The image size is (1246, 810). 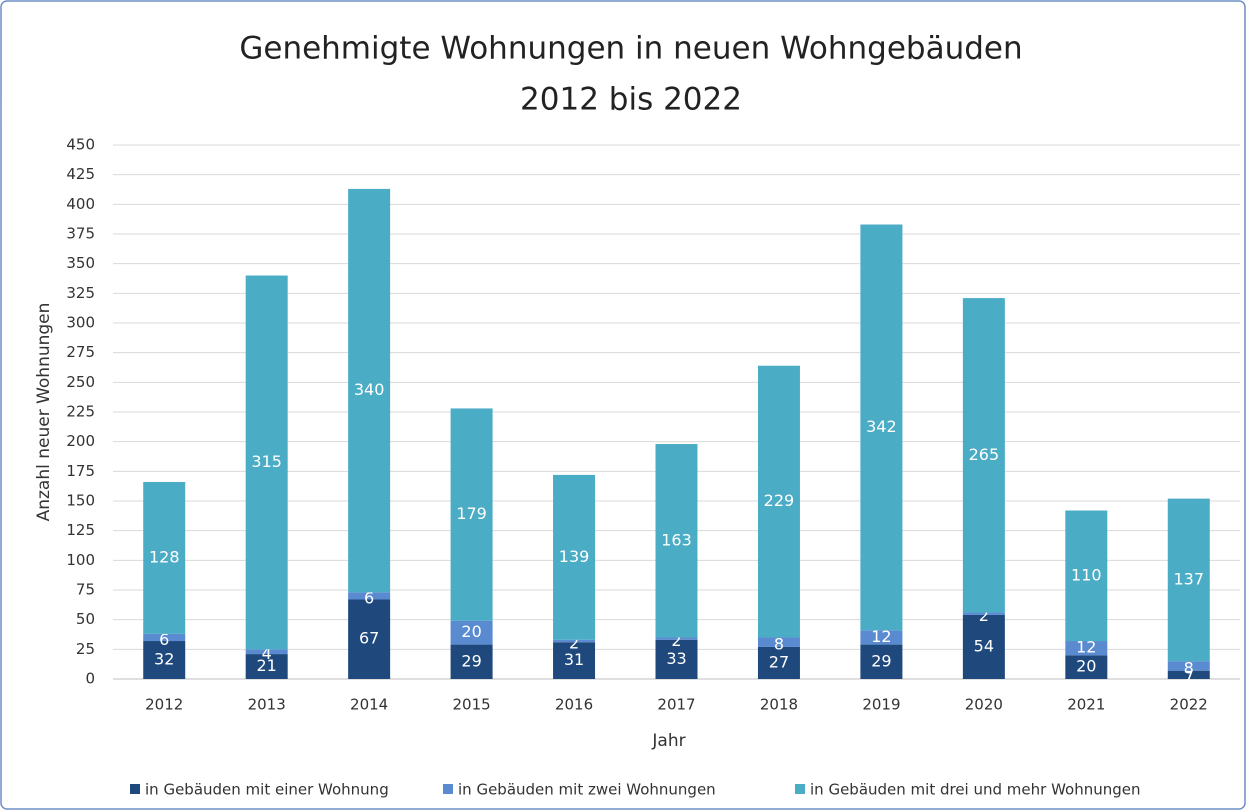 I want to click on y-tick-label: 450, so click(x=80, y=145).